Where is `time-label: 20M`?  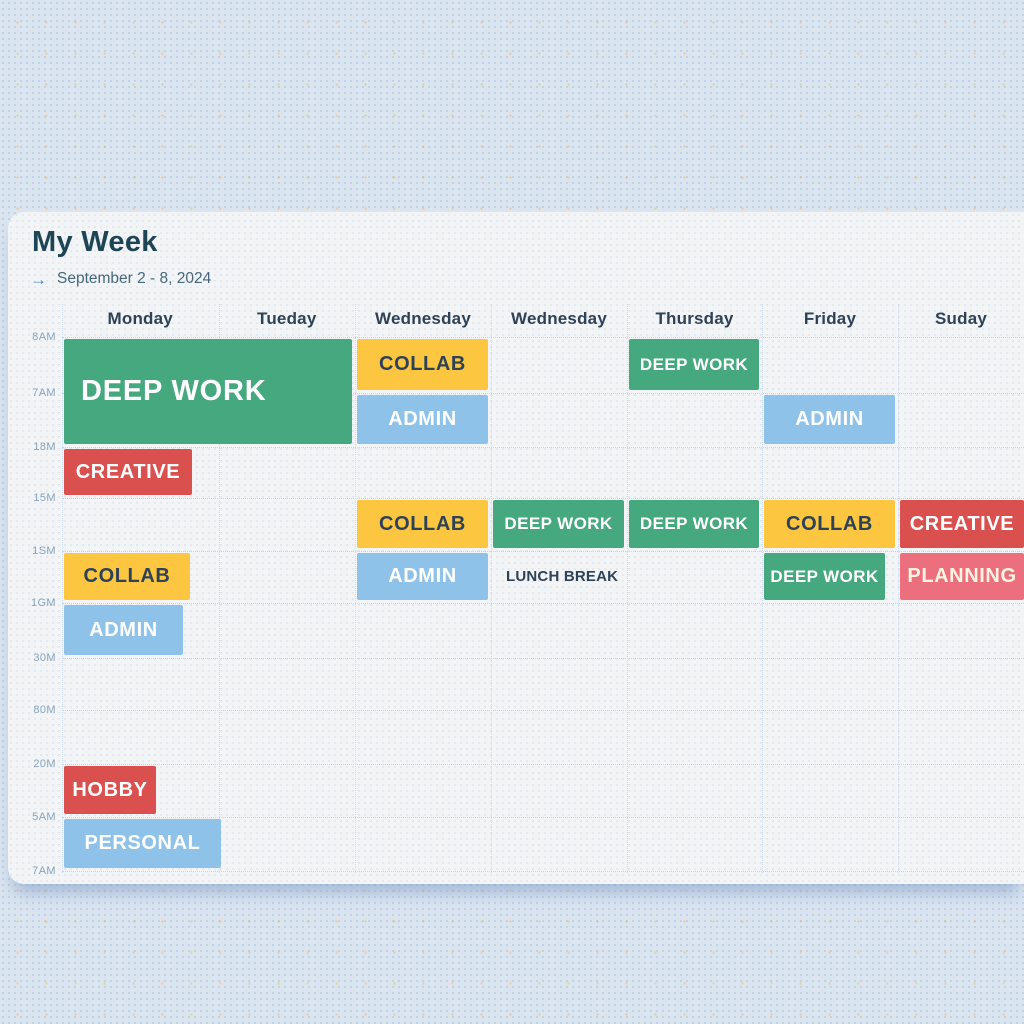
time-label: 20M is located at coordinates (44, 764).